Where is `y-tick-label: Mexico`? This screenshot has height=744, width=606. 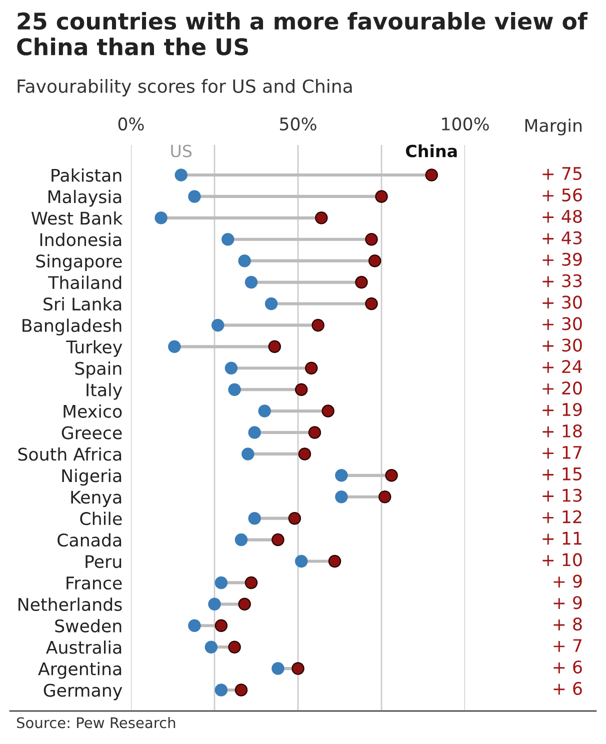 y-tick-label: Mexico is located at coordinates (93, 411).